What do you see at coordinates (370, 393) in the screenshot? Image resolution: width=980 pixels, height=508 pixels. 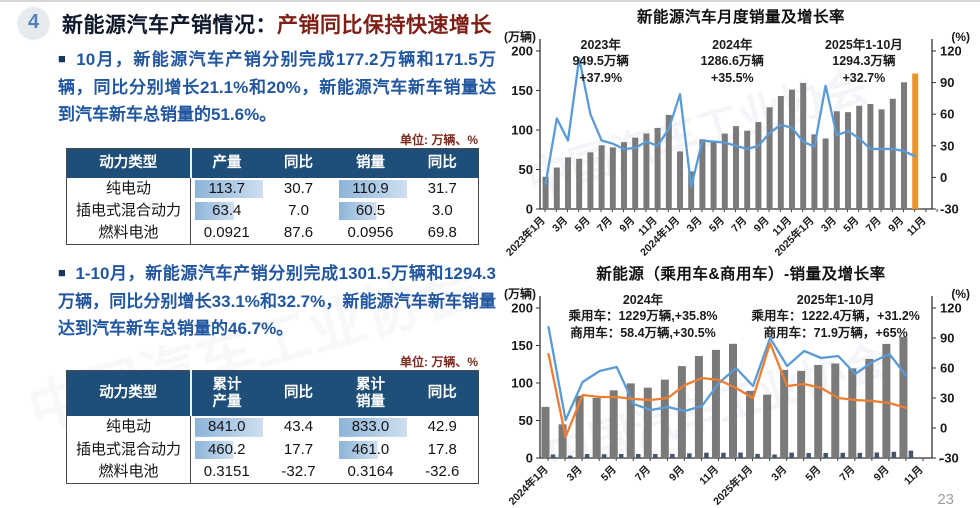 I see `column-header: 累计 销量` at bounding box center [370, 393].